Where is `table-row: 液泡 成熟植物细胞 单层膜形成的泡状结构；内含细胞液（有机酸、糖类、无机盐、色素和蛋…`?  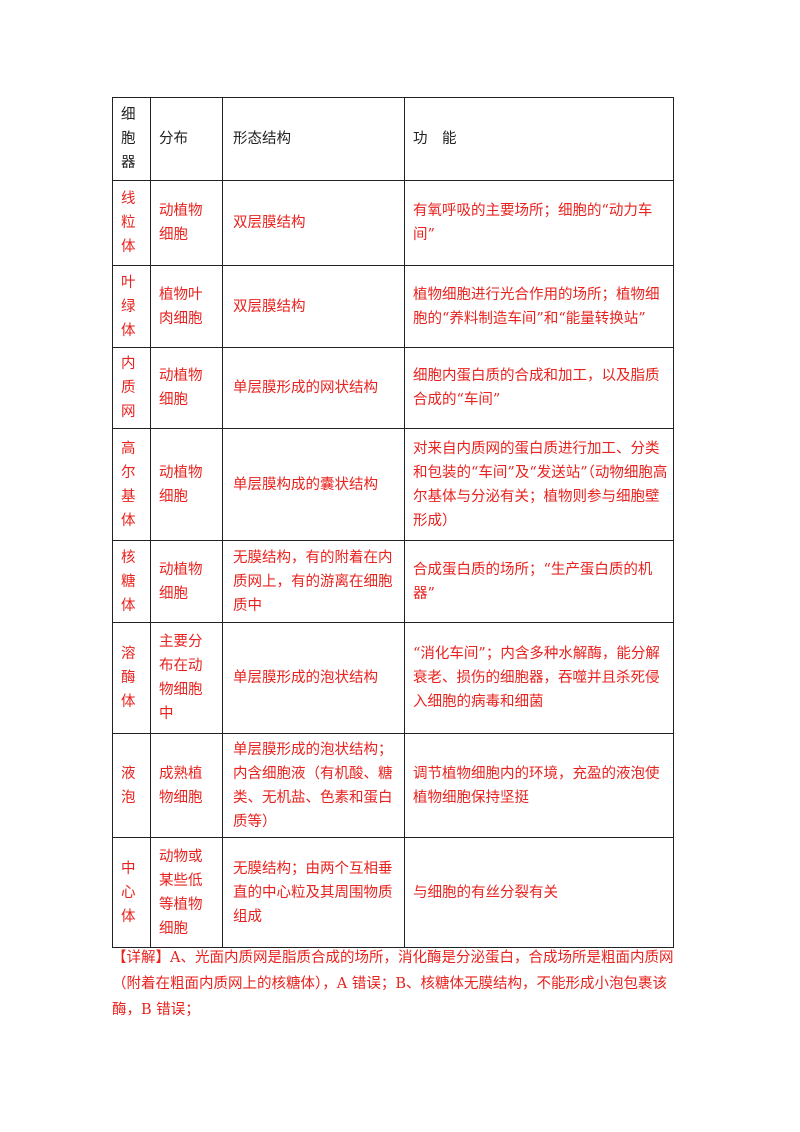 table-row: 液泡 成熟植物细胞 单层膜形成的泡状结构；内含细胞液（有机酸、糖类、无机盐、色素和蛋… is located at coordinates (393, 785).